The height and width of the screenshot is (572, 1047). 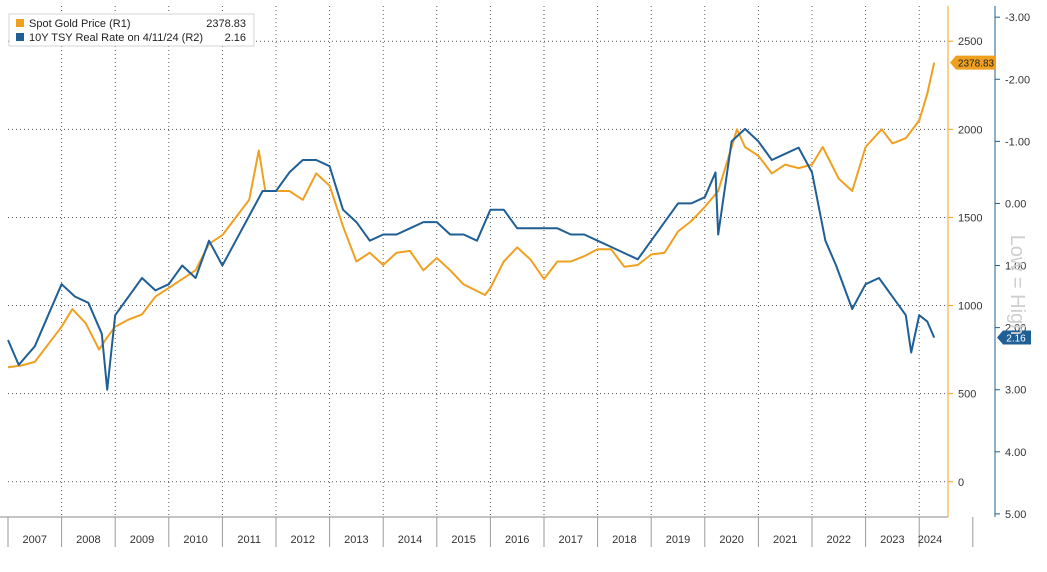 I want to click on x-tick-label-2024: 2024, so click(x=930, y=540).